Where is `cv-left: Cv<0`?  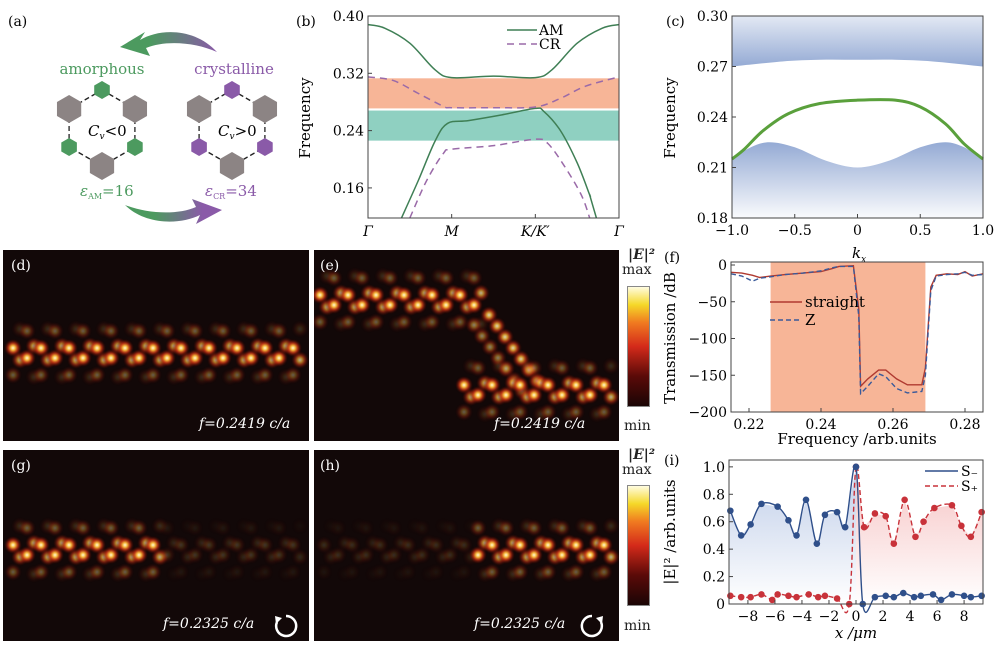 cv-left: Cv<0 is located at coordinates (107, 132).